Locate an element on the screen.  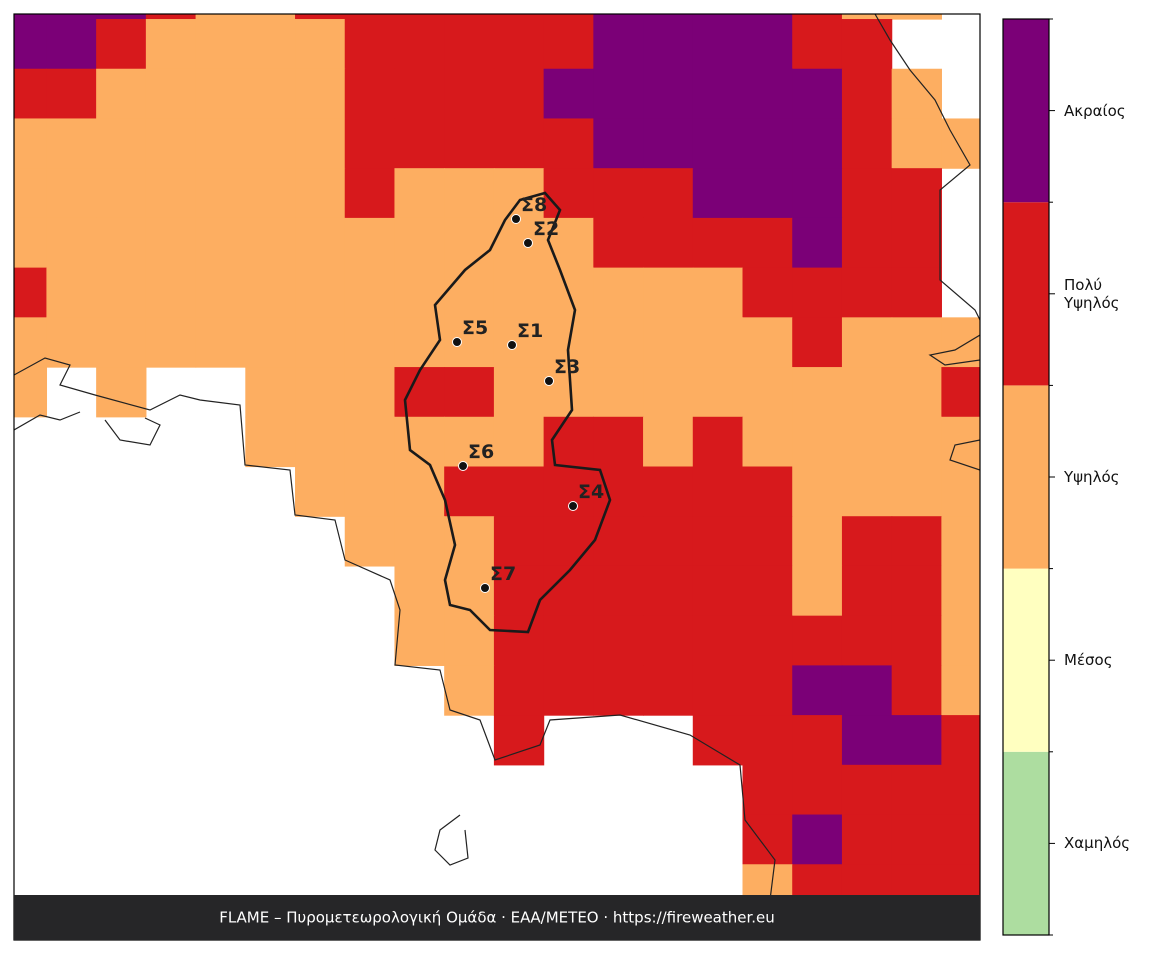
station-label: Σ2 is located at coordinates (546, 229).